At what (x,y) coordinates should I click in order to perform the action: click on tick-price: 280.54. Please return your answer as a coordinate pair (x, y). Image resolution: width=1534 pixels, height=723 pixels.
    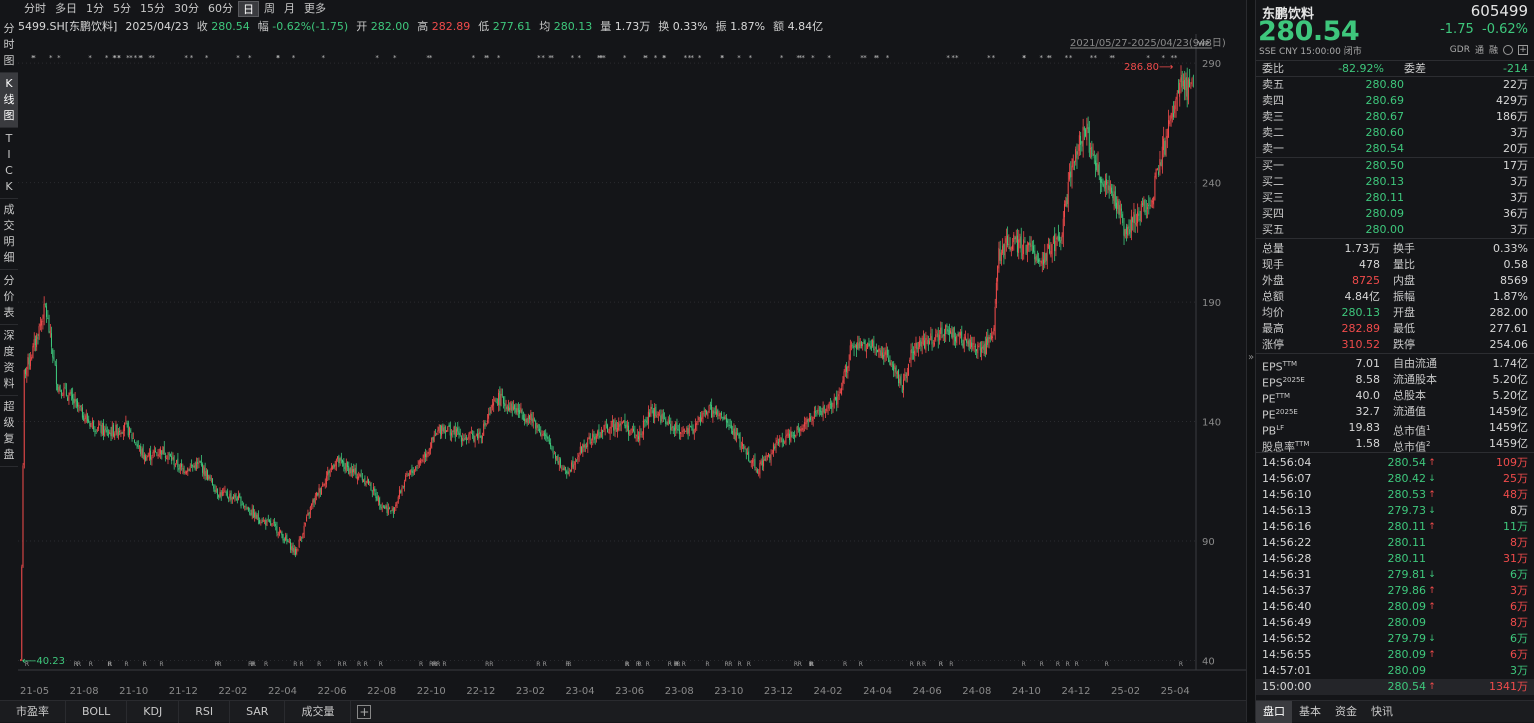
    Looking at the image, I should click on (1407, 462).